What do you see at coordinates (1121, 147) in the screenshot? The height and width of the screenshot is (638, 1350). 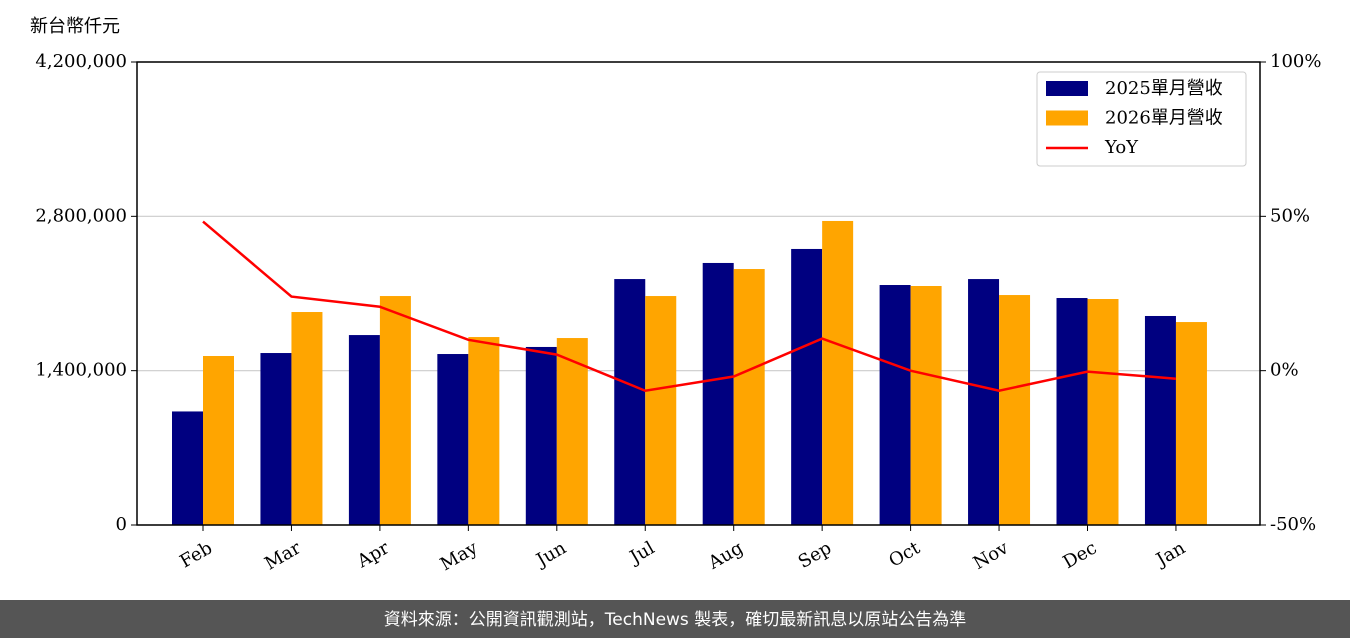 I see `legend-label: YoY` at bounding box center [1121, 147].